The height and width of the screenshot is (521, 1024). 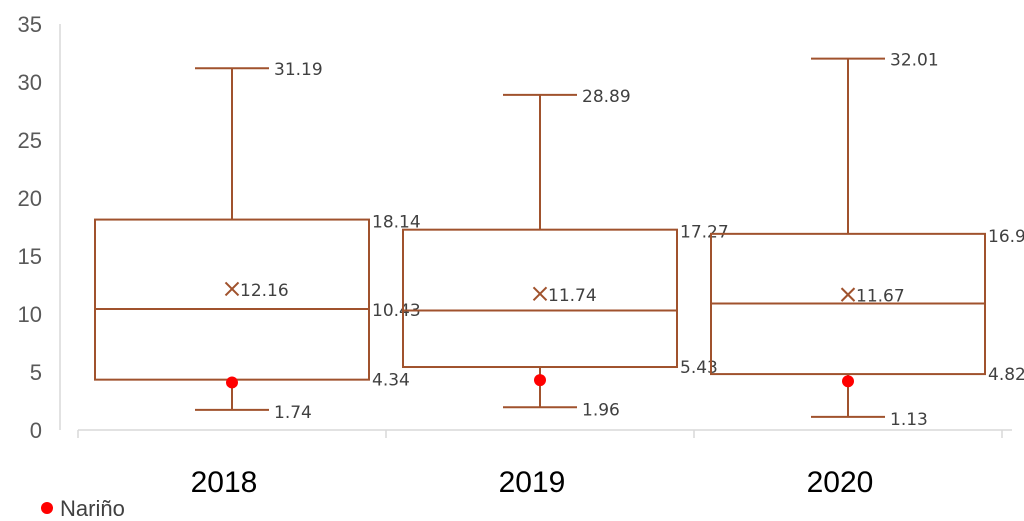 What do you see at coordinates (914, 61) in the screenshot?
I see `max-label: 32.01` at bounding box center [914, 61].